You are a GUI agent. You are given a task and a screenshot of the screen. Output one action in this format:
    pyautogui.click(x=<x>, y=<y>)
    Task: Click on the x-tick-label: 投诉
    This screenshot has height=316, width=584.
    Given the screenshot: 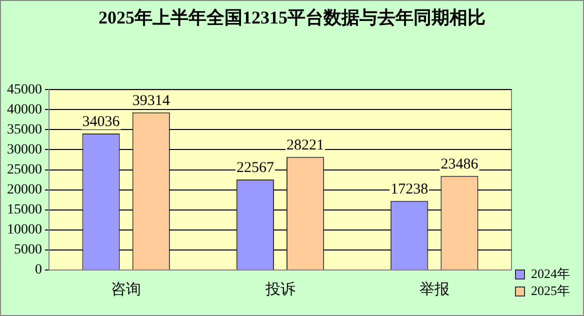 What is the action you would take?
    pyautogui.click(x=280, y=289)
    